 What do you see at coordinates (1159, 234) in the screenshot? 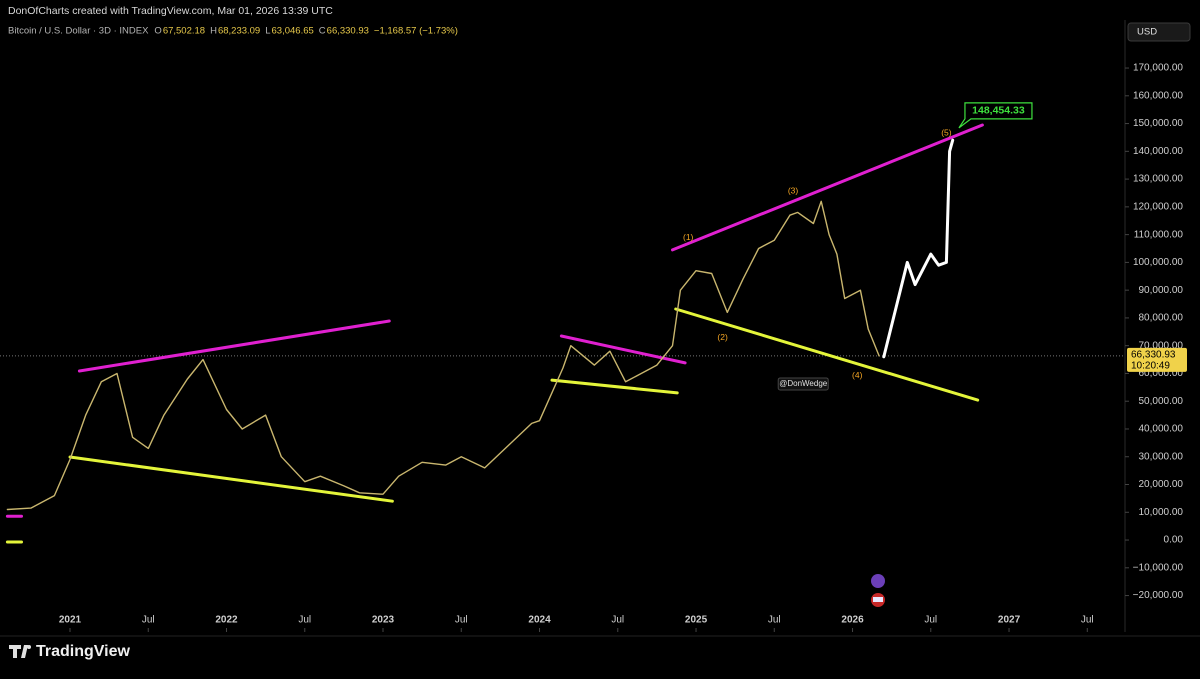
I see `y-tick-label: 110,000.00` at bounding box center [1159, 234].